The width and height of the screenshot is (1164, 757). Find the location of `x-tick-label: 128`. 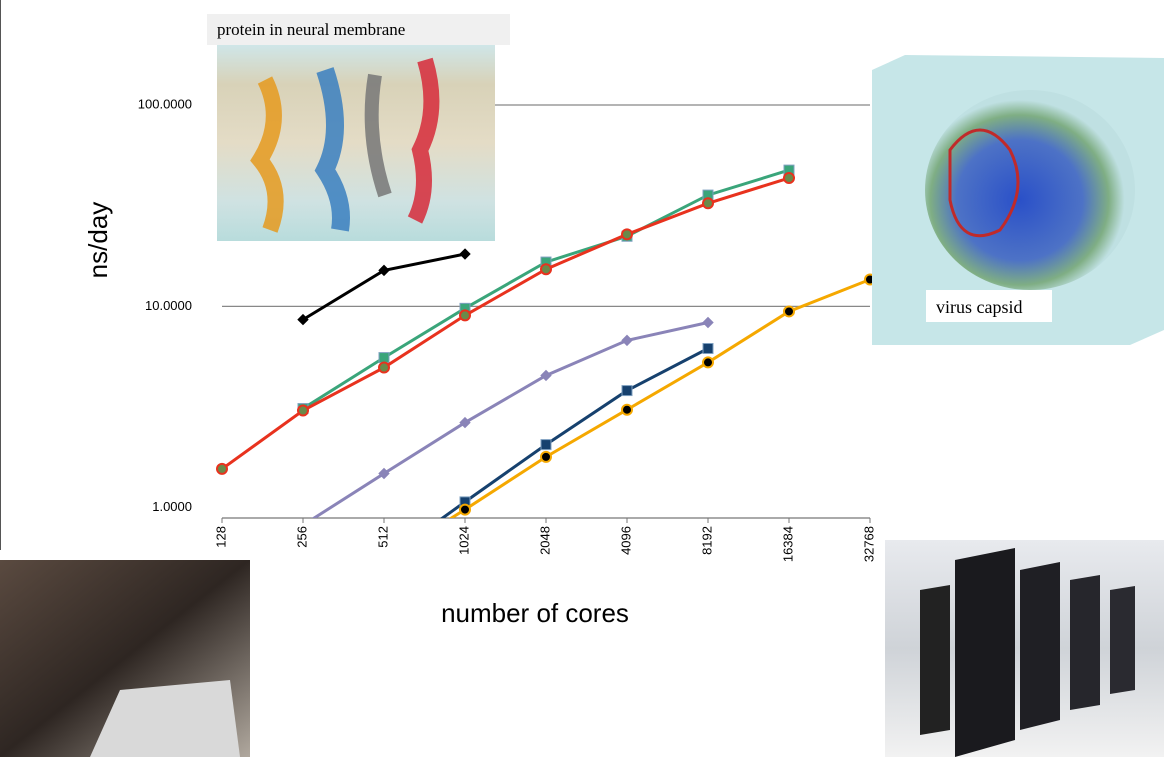

x-tick-label: 128 is located at coordinates (220, 537).